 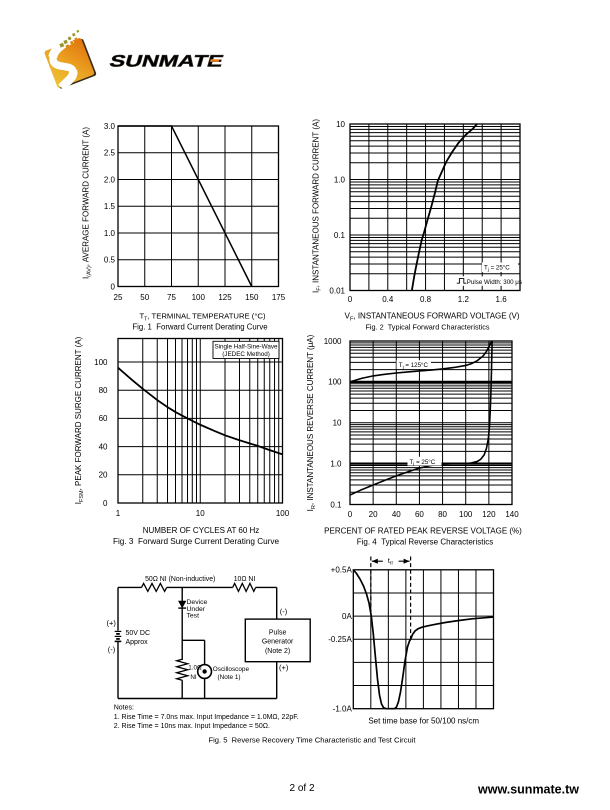 I want to click on svg-text: NUMBER OF CYCLES AT 60 Hz, so click(x=201, y=530).